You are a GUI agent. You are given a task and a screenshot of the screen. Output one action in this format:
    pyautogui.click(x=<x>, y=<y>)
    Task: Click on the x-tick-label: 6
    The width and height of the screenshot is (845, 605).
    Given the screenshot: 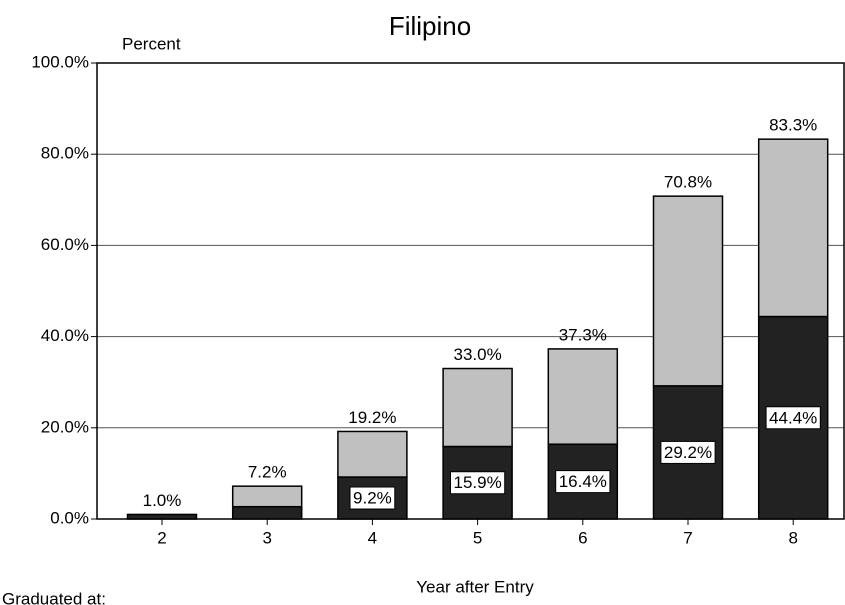 What is the action you would take?
    pyautogui.click(x=582, y=537)
    